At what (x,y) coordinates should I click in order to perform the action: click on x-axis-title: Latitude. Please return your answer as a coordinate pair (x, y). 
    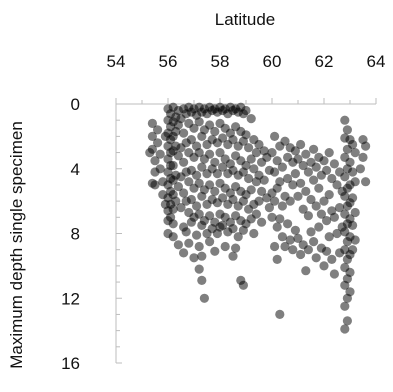
    Looking at the image, I should click on (245, 19).